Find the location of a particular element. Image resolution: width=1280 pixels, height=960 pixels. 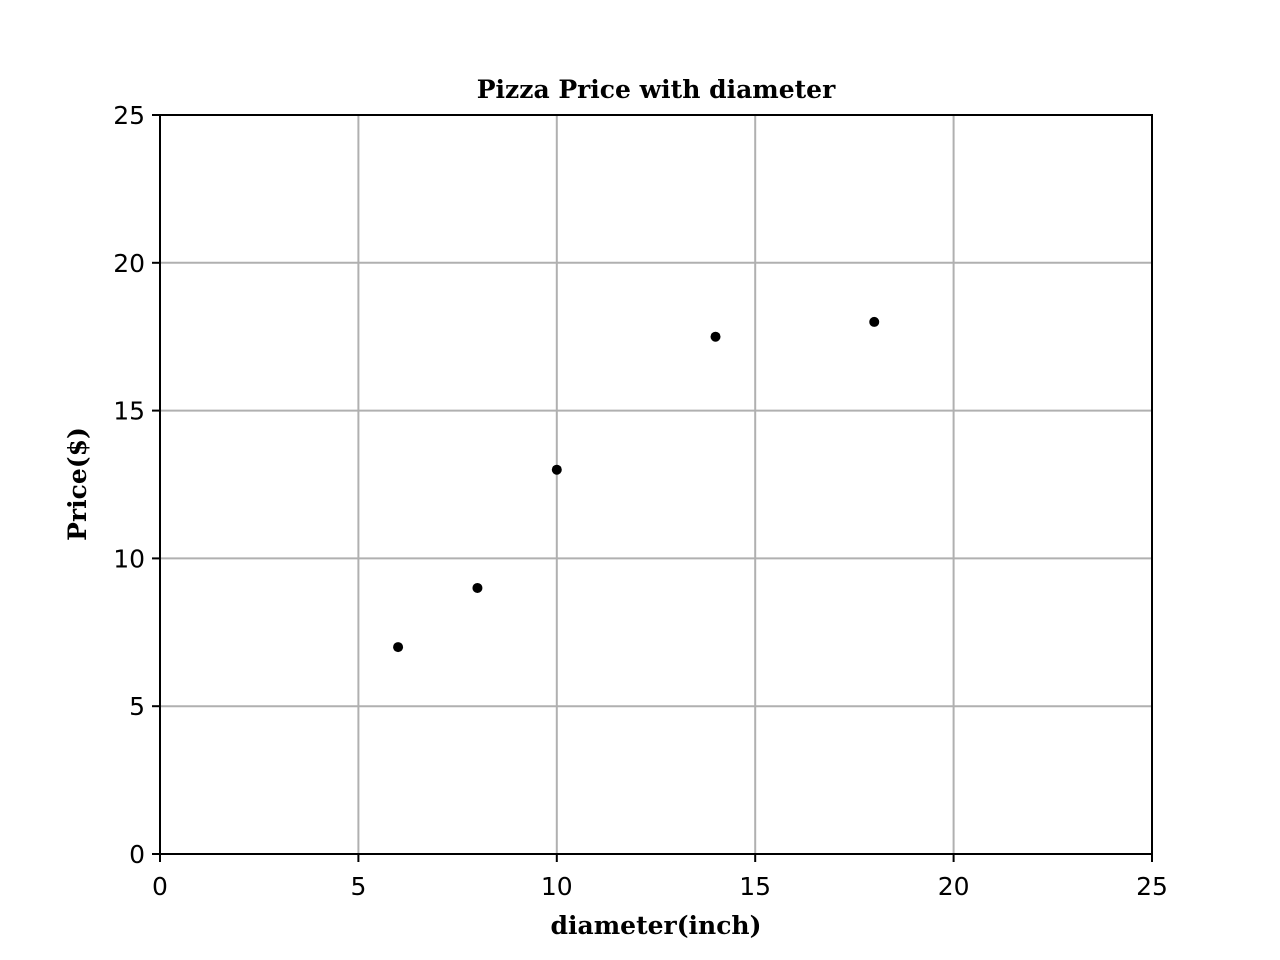

y-tick-label: 0 is located at coordinates (137, 854).